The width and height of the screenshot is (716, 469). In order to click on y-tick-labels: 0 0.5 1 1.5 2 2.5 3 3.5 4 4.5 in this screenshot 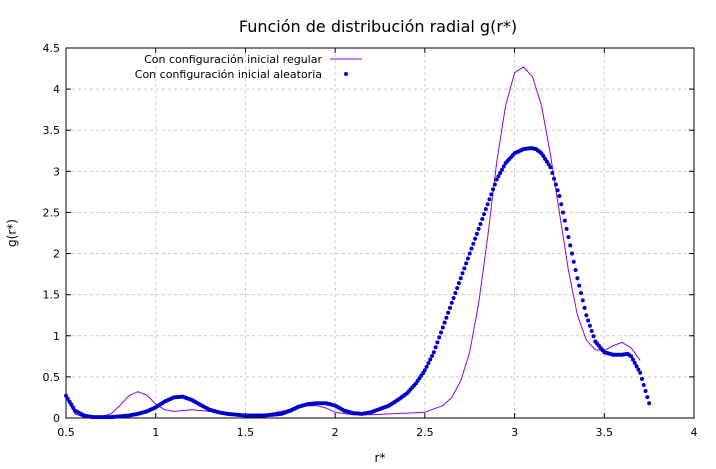, I will do `click(52, 233)`.